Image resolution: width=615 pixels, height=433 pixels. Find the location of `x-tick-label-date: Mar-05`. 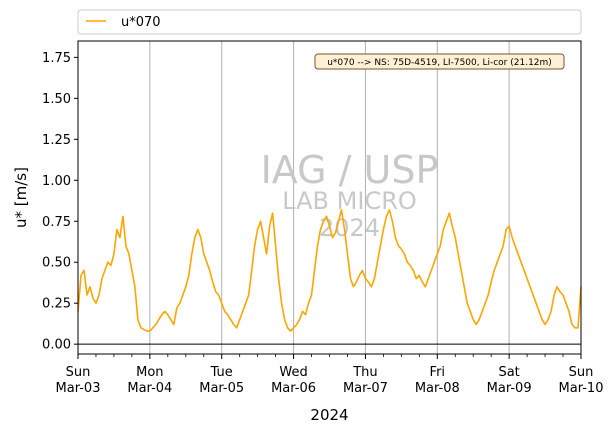

x-tick-label-date: Mar-05 is located at coordinates (221, 388).